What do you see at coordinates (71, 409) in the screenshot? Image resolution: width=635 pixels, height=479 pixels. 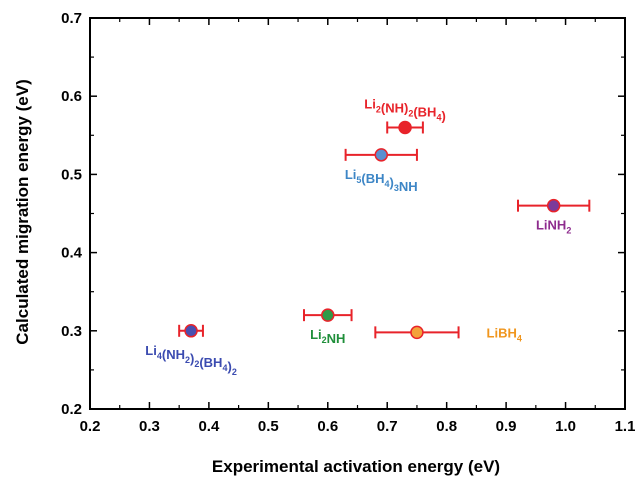 I see `y-tick-label: 0.2` at bounding box center [71, 409].